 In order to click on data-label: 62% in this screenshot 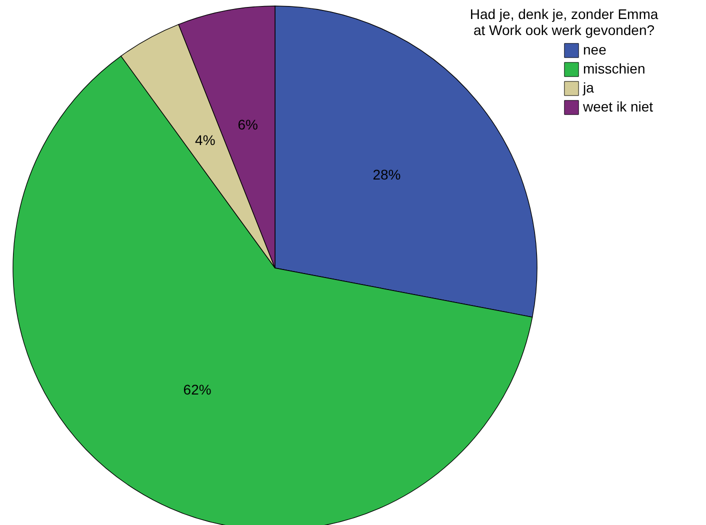, I will do `click(197, 389)`.